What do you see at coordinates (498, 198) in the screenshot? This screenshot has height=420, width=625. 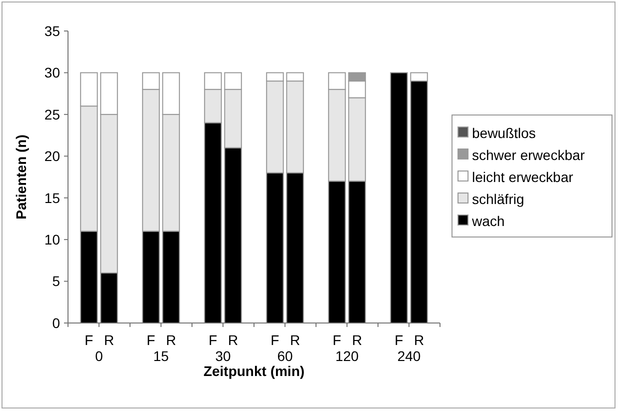 I see `legend-label: schläfrig` at bounding box center [498, 198].